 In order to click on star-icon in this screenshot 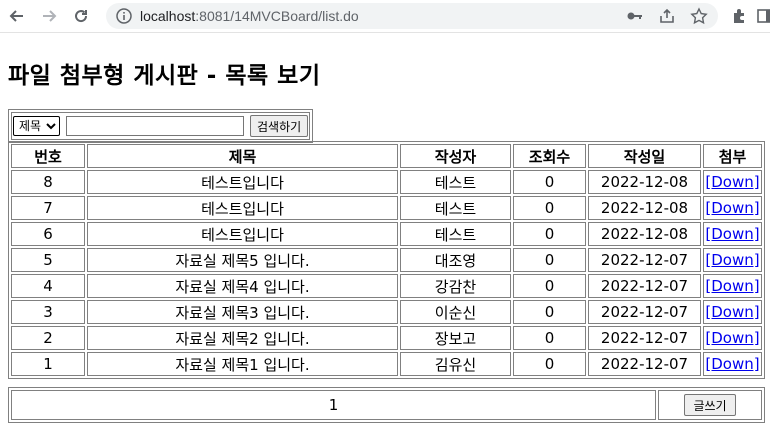, I will do `click(699, 16)`.